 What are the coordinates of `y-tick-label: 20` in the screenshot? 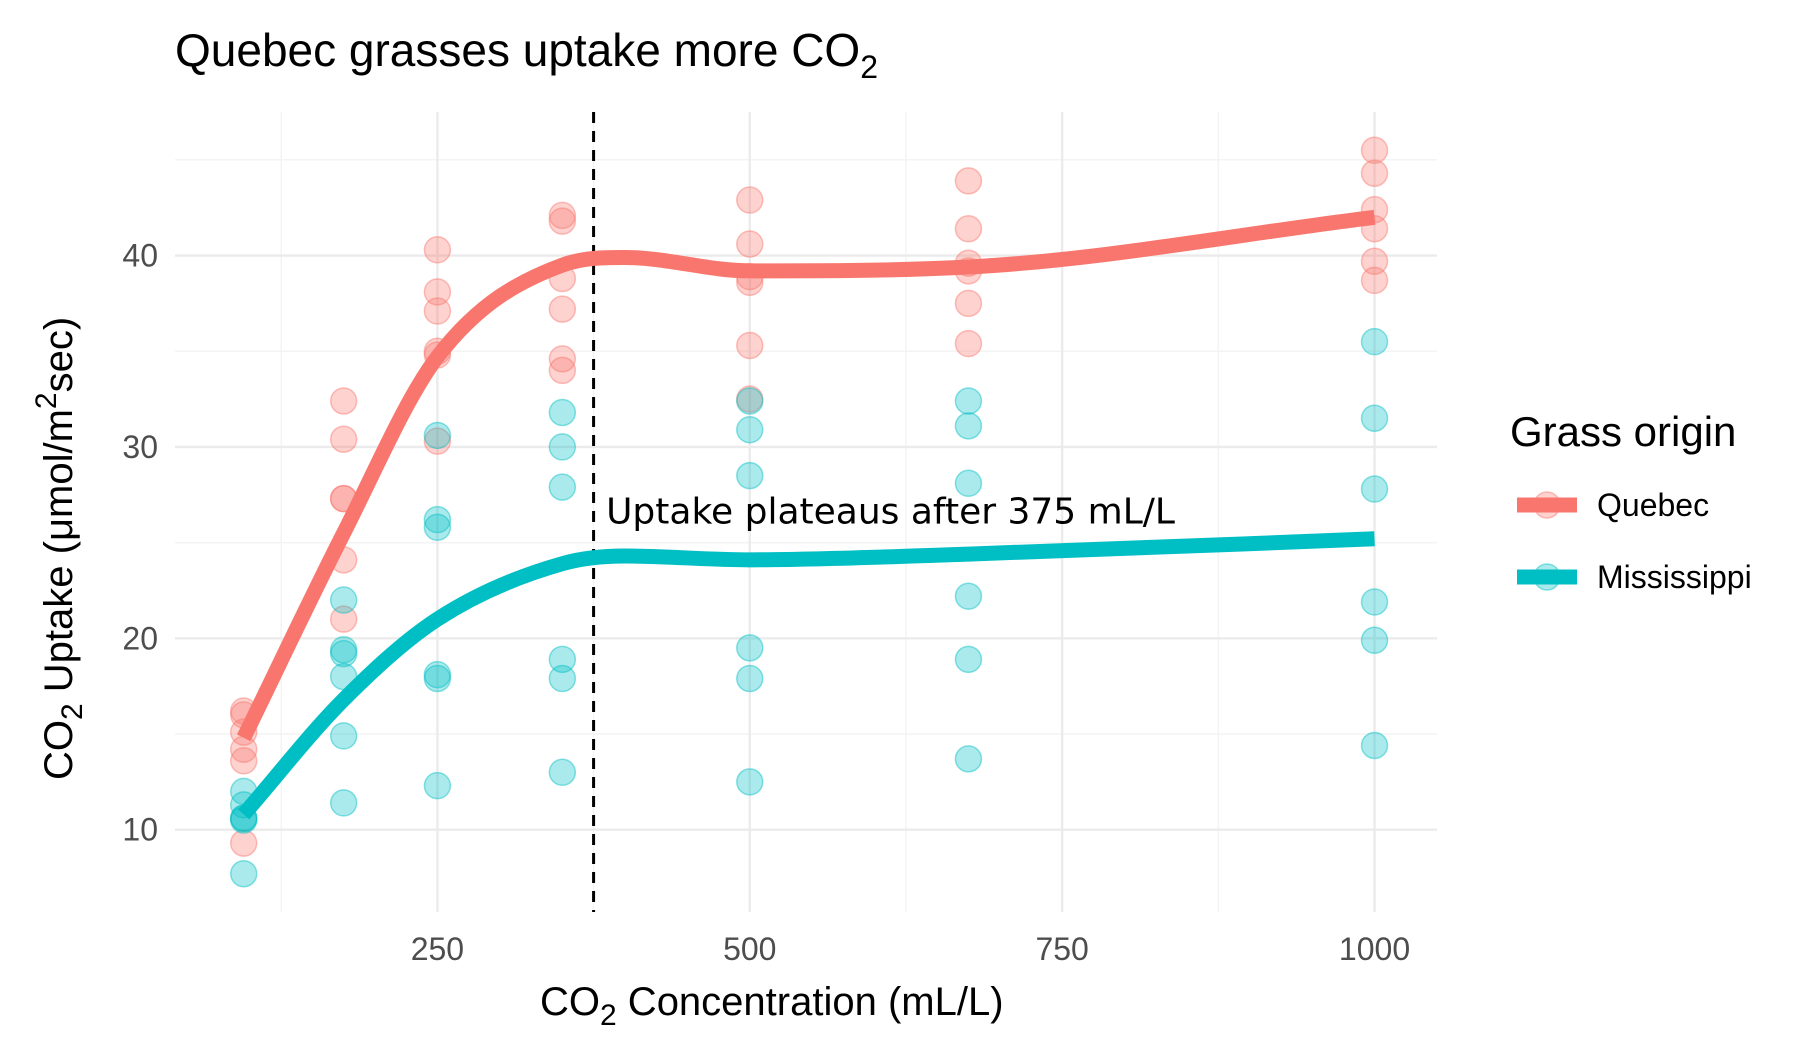 It's located at (140, 638).